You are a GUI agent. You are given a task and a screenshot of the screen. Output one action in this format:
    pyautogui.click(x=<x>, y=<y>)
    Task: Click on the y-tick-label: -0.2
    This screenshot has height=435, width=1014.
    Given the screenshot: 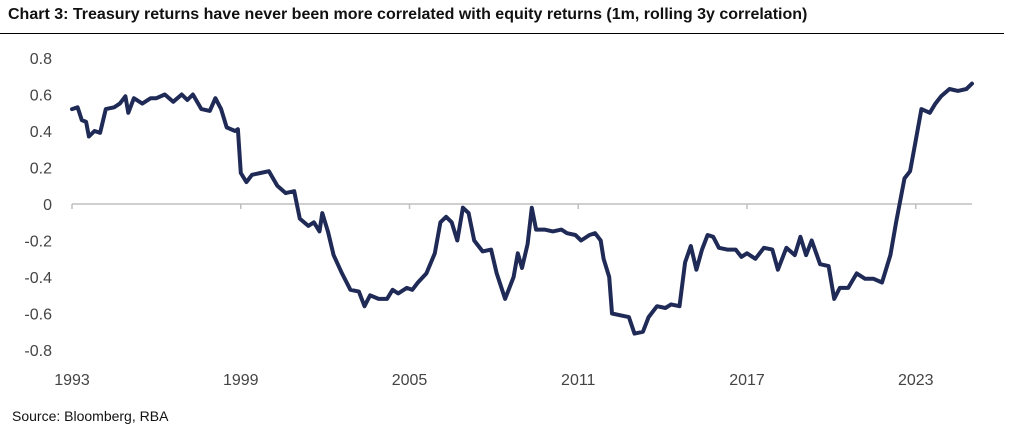 What is the action you would take?
    pyautogui.click(x=38, y=242)
    